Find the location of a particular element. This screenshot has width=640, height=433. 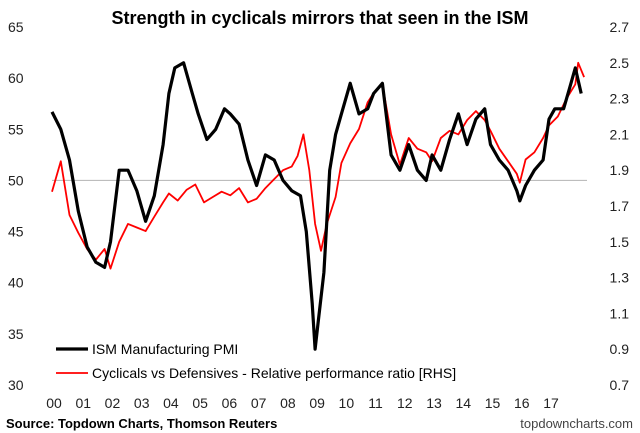

right-tick-label: 1.7 is located at coordinates (620, 206).